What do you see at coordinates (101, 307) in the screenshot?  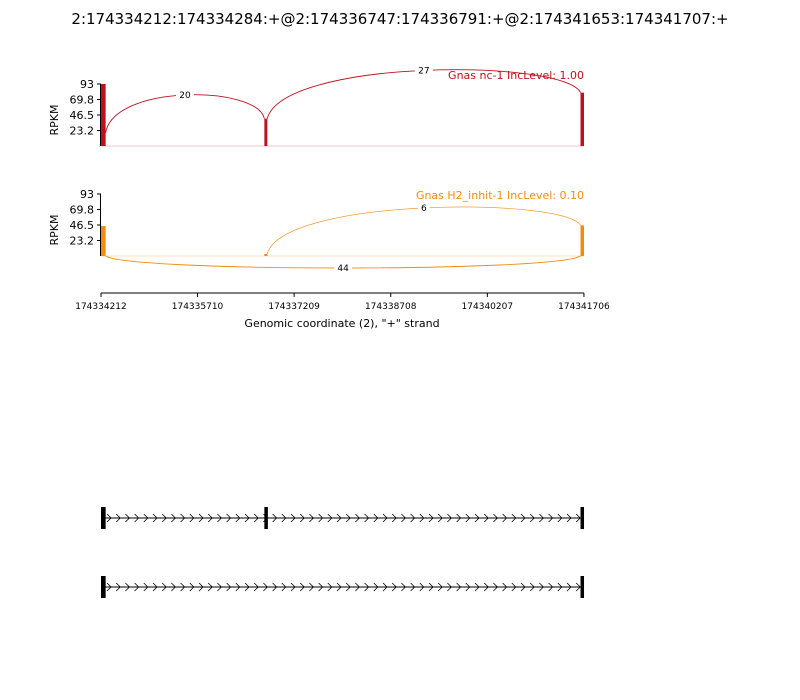 I see `x-tick-label: 174334212` at bounding box center [101, 307].